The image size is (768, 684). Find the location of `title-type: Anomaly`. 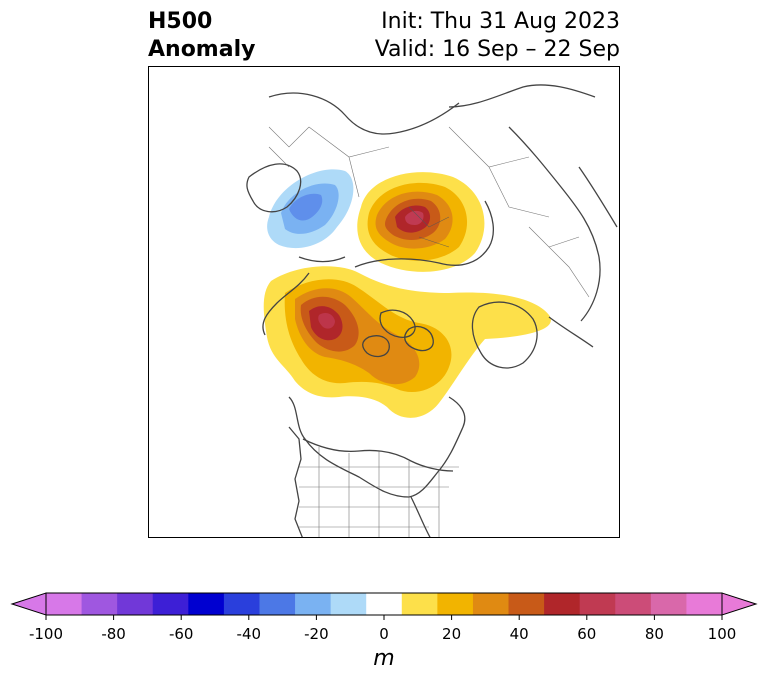

title-type: Anomaly is located at coordinates (202, 49).